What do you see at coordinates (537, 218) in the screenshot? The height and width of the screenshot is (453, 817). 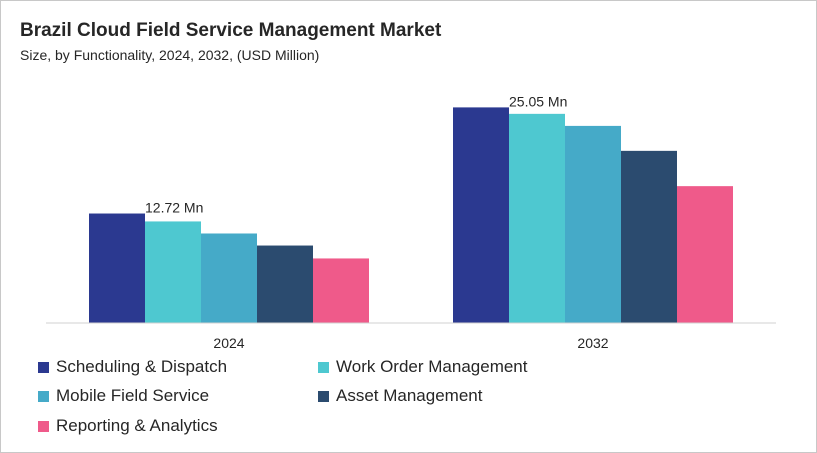 I see `bar-2032-work-order-management` at bounding box center [537, 218].